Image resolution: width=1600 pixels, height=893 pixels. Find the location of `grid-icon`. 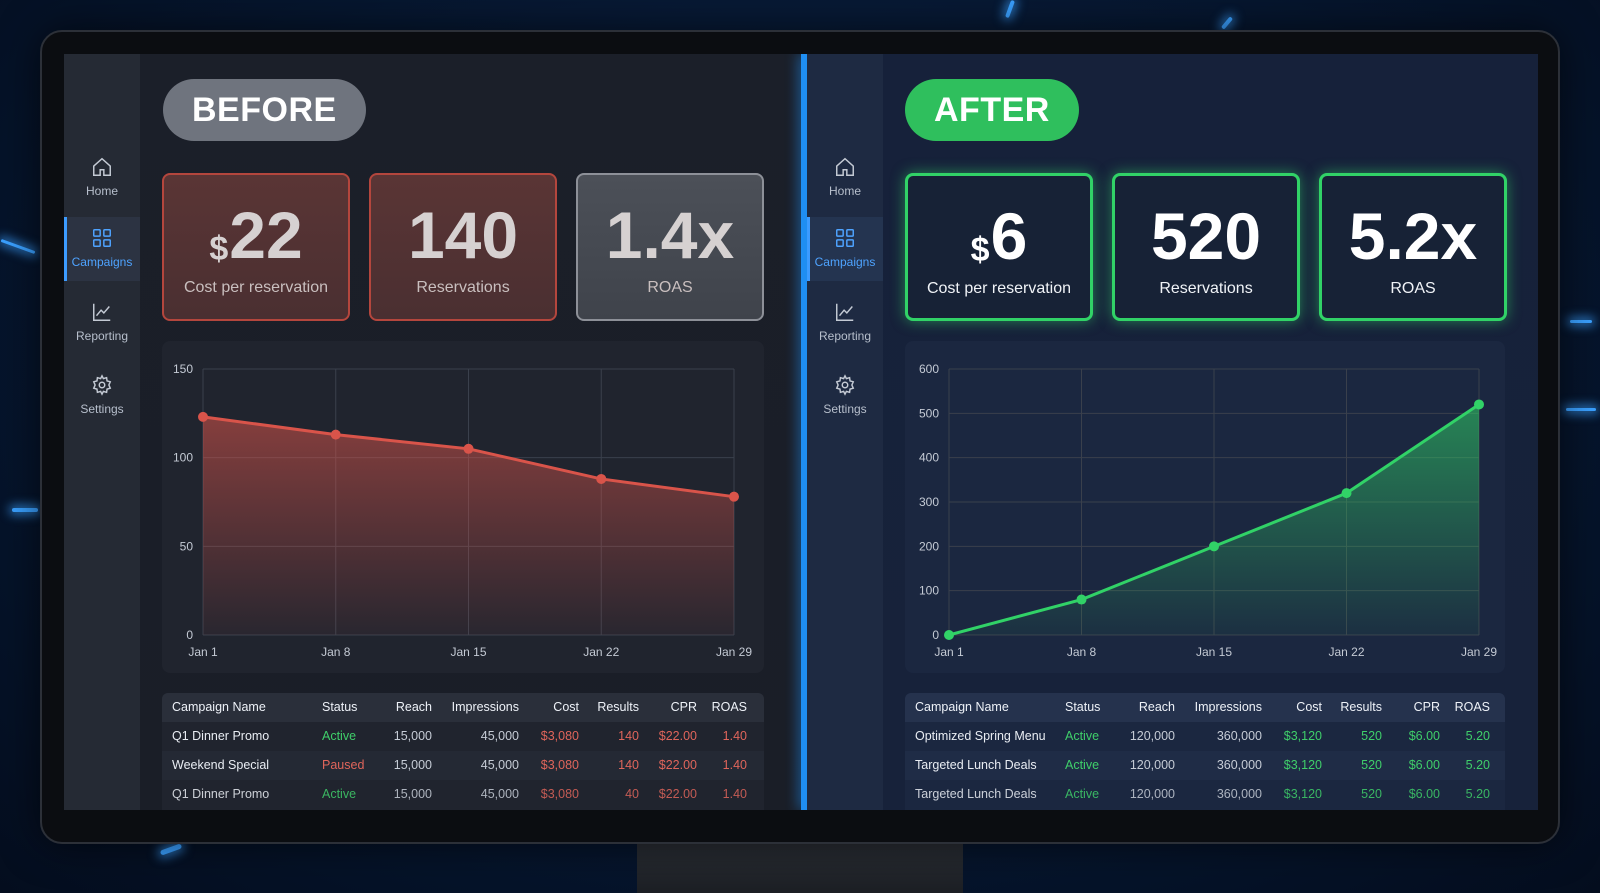

grid-icon is located at coordinates (845, 238).